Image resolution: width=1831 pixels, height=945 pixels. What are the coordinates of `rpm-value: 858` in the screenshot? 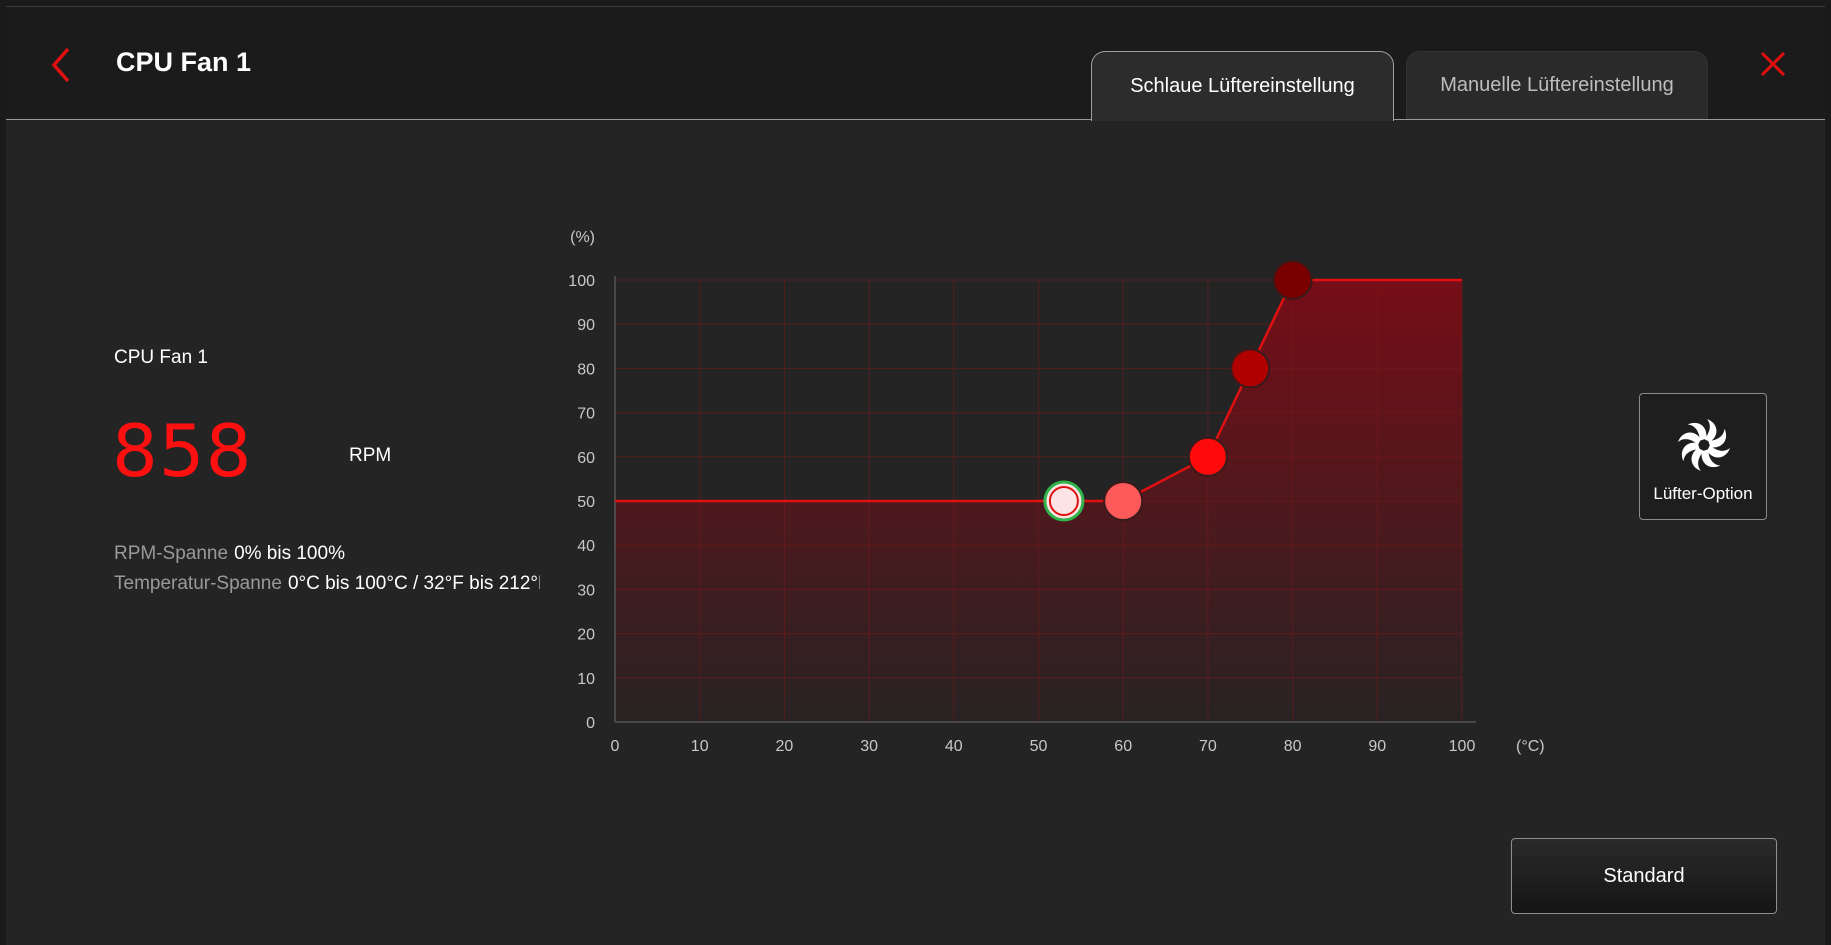 It's located at (182, 451).